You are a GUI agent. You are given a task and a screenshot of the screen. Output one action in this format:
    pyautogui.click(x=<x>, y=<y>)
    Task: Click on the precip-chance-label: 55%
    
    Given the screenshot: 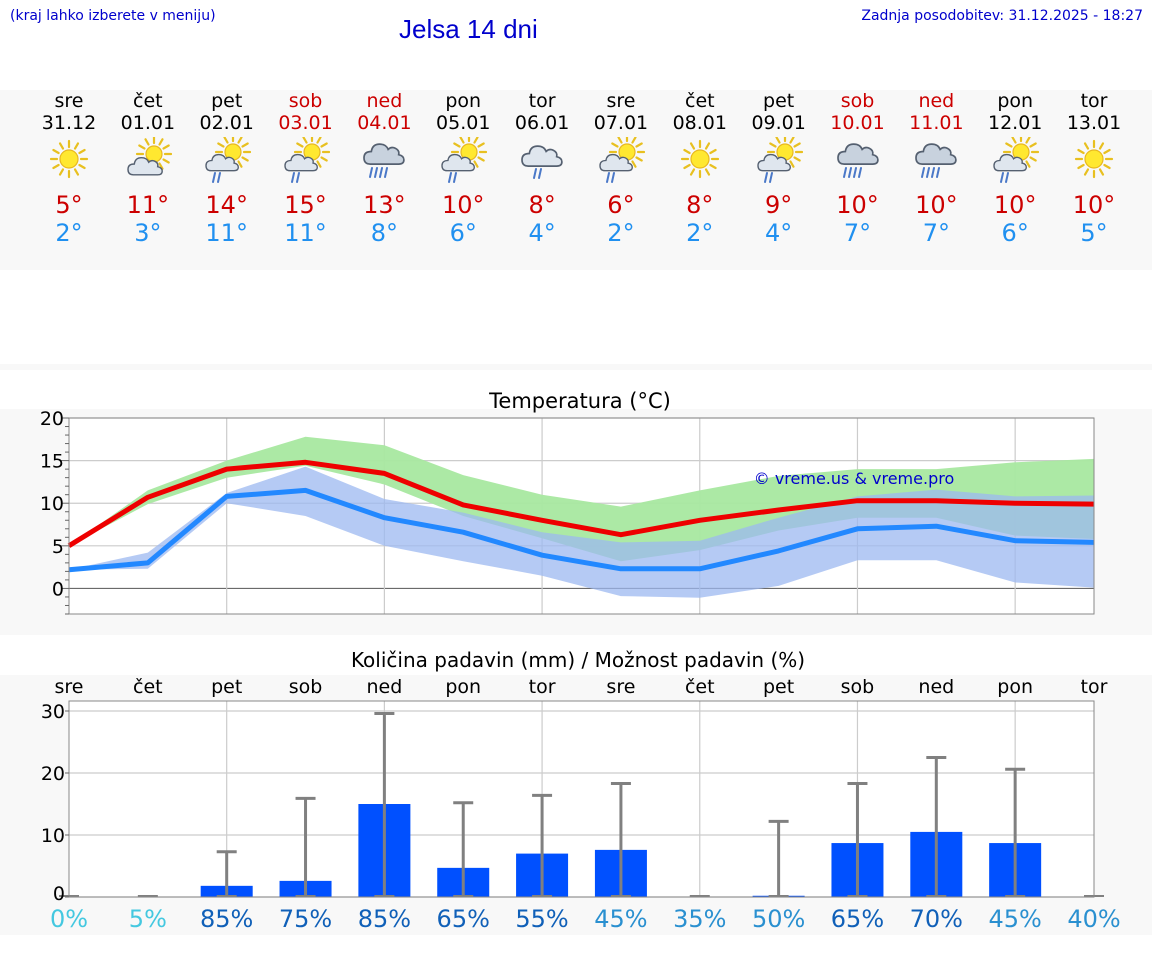 What is the action you would take?
    pyautogui.click(x=541, y=919)
    